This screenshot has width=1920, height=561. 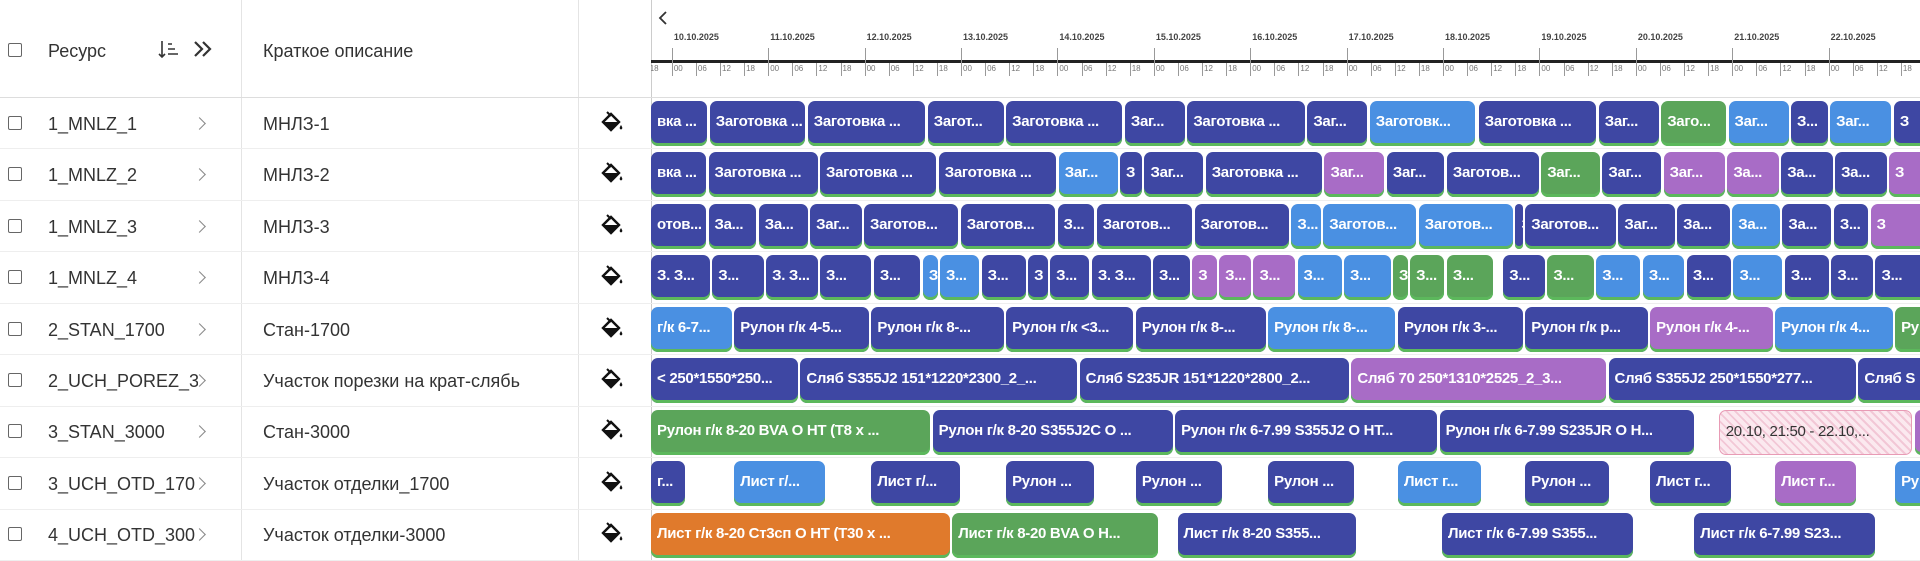 I want to click on task-bar: Ру, so click(x=1907, y=329).